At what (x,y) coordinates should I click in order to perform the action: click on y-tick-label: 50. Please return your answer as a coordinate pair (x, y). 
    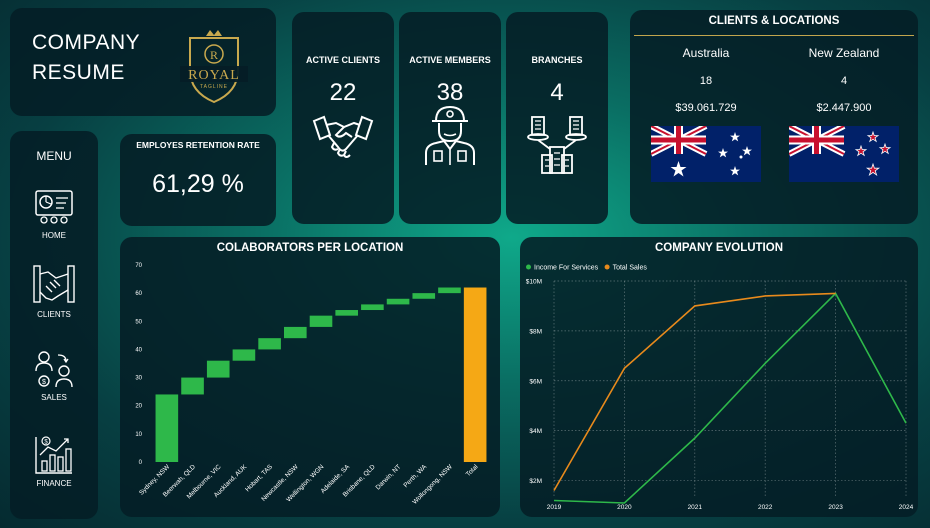
    Looking at the image, I should click on (138, 322).